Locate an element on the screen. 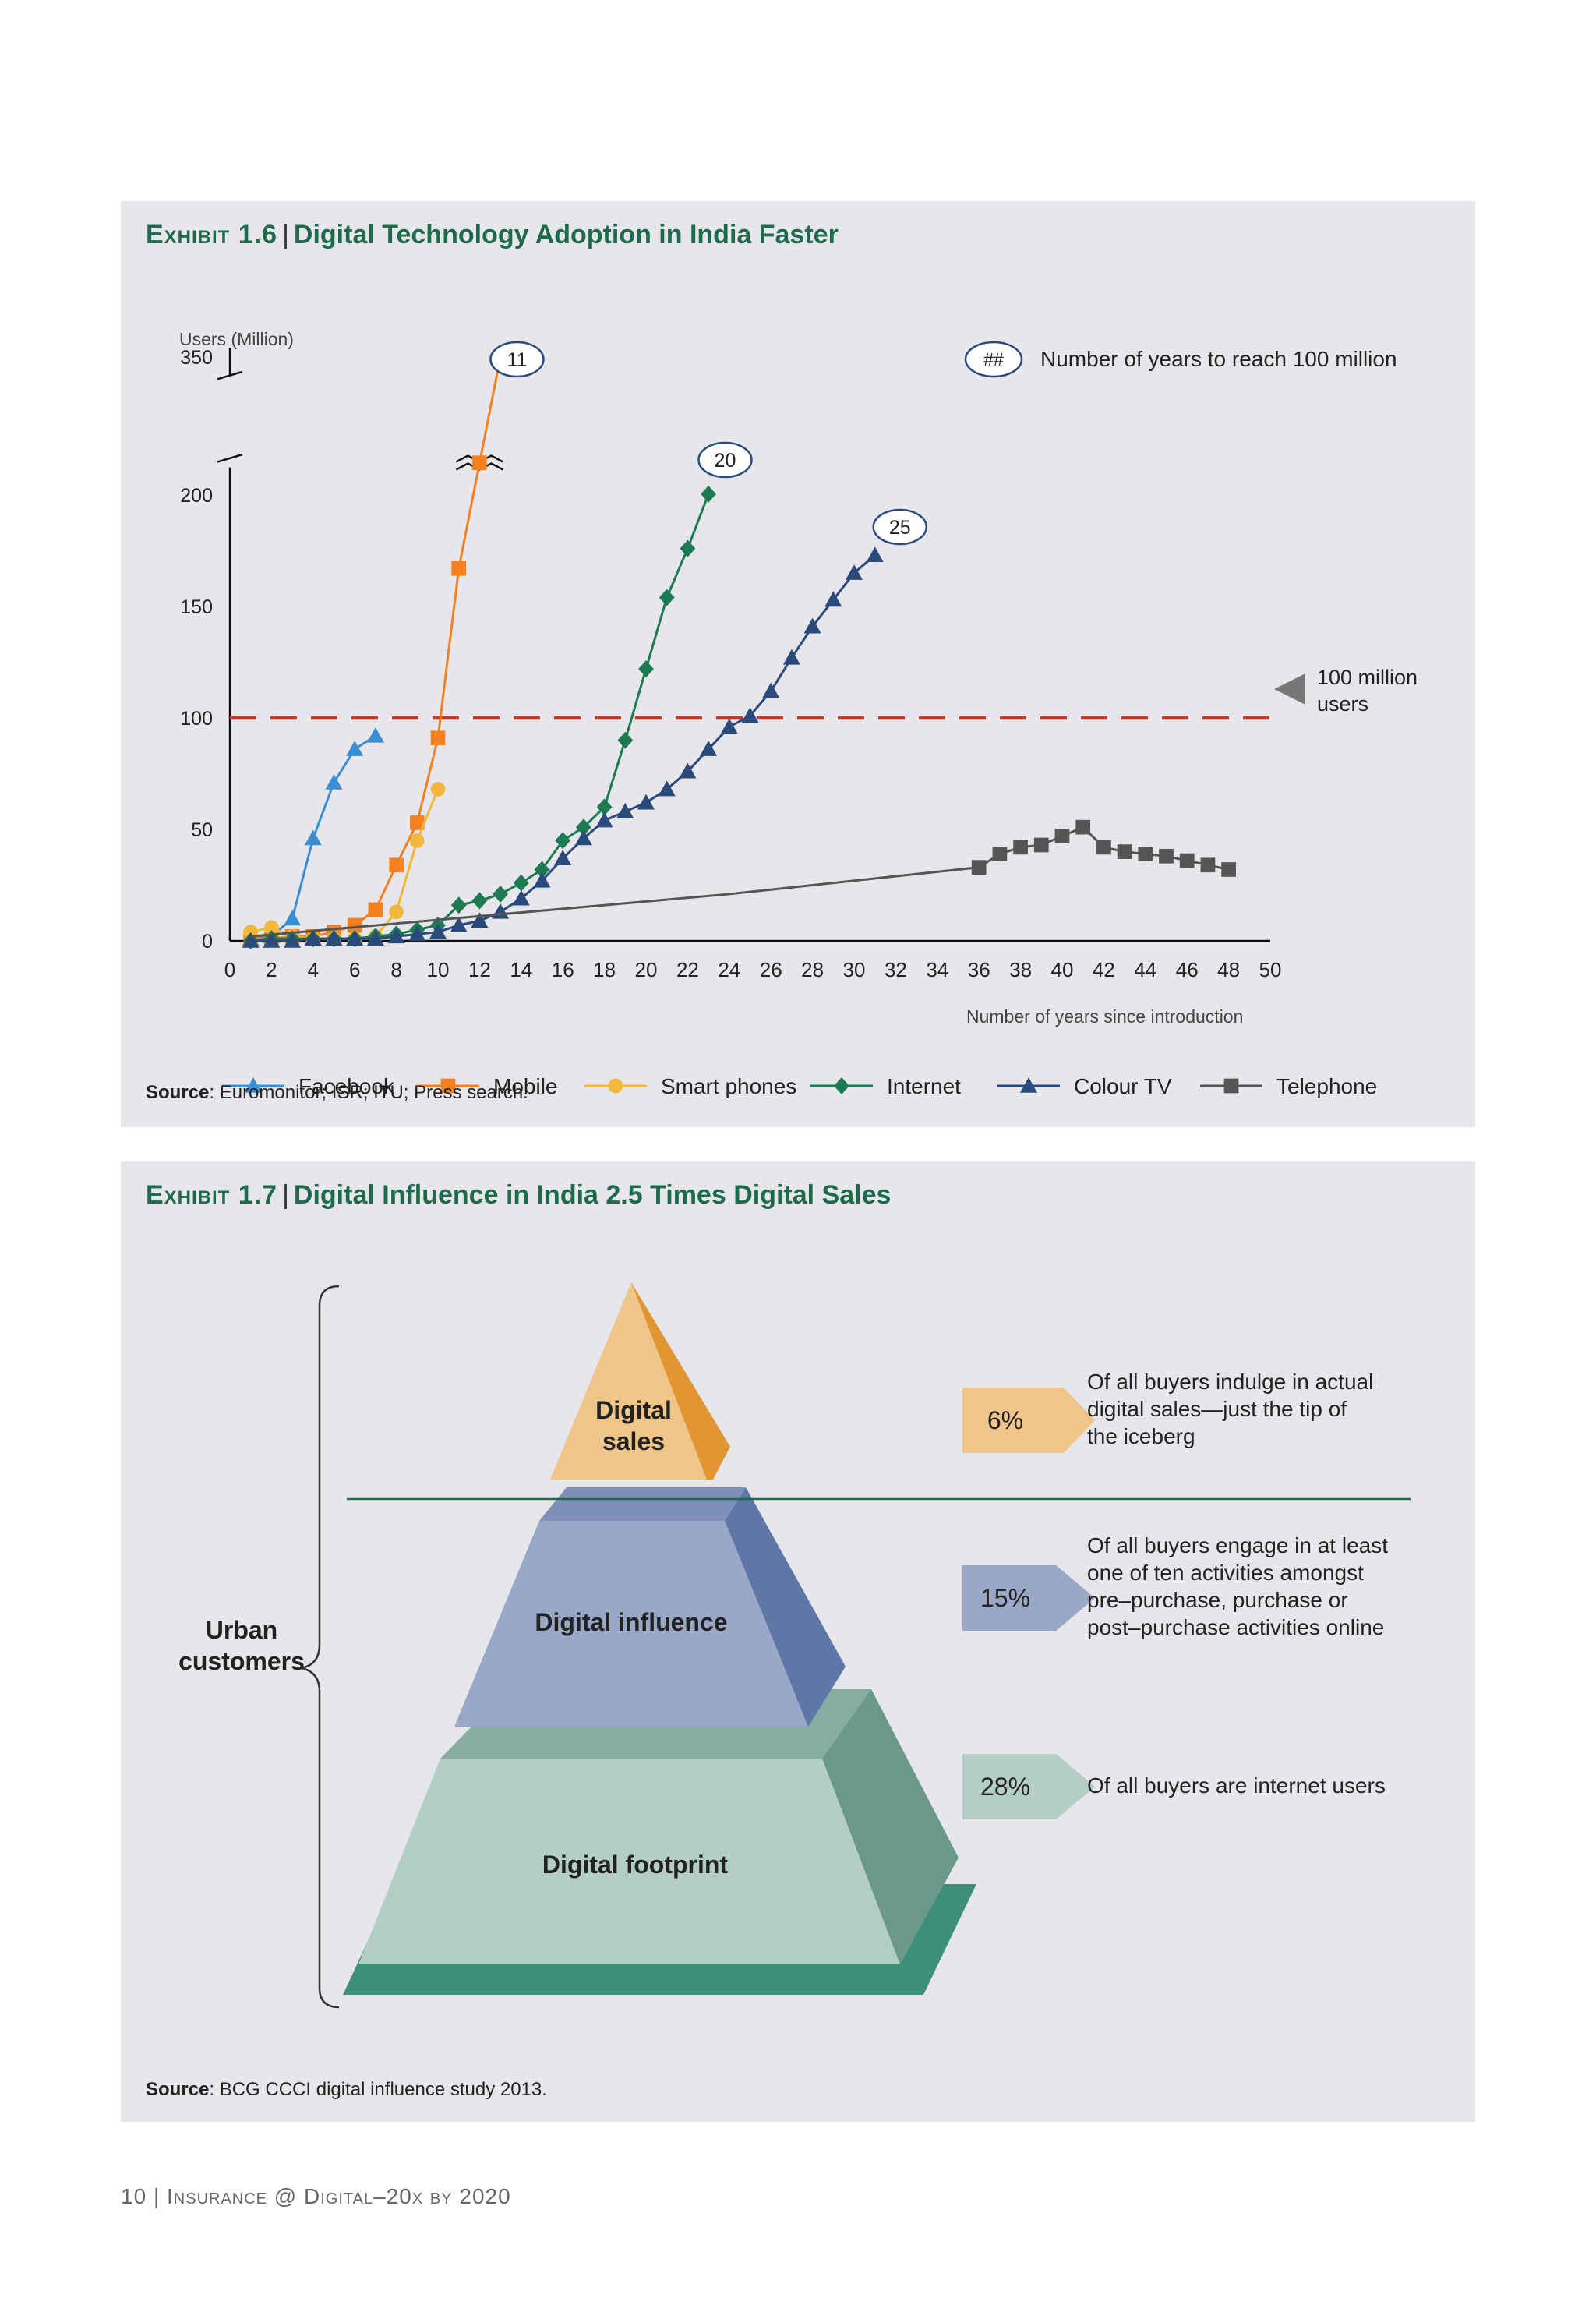  y-tick-label: 0 is located at coordinates (207, 942).